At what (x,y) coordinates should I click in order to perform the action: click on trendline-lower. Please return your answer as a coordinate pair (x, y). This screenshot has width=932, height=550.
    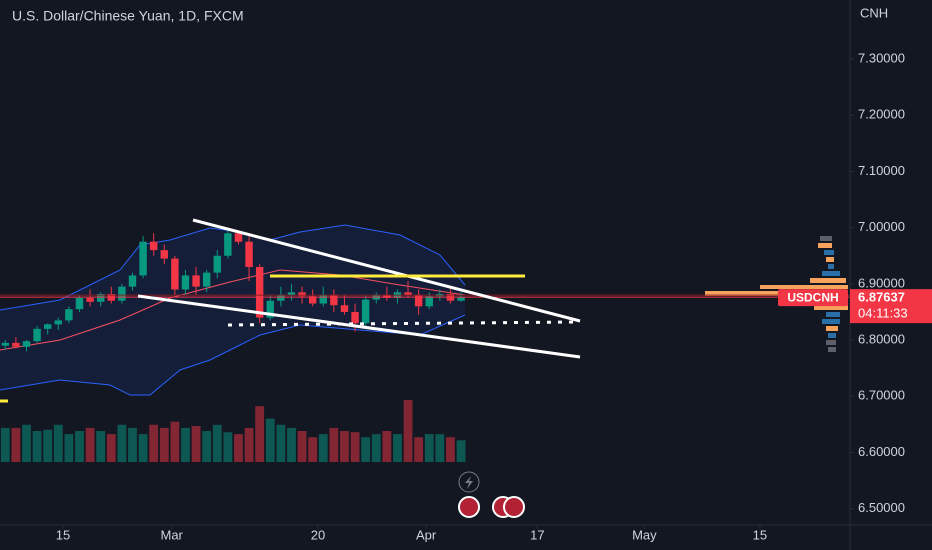
    Looking at the image, I should click on (359, 326).